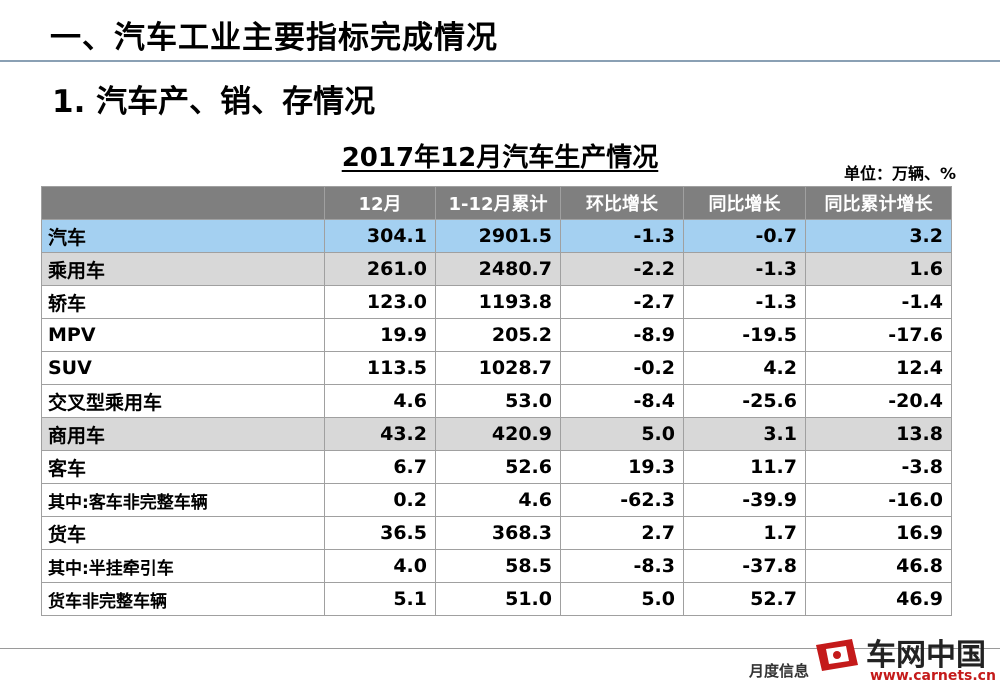 The image size is (1000, 692). I want to click on table-cell: 1.7, so click(744, 533).